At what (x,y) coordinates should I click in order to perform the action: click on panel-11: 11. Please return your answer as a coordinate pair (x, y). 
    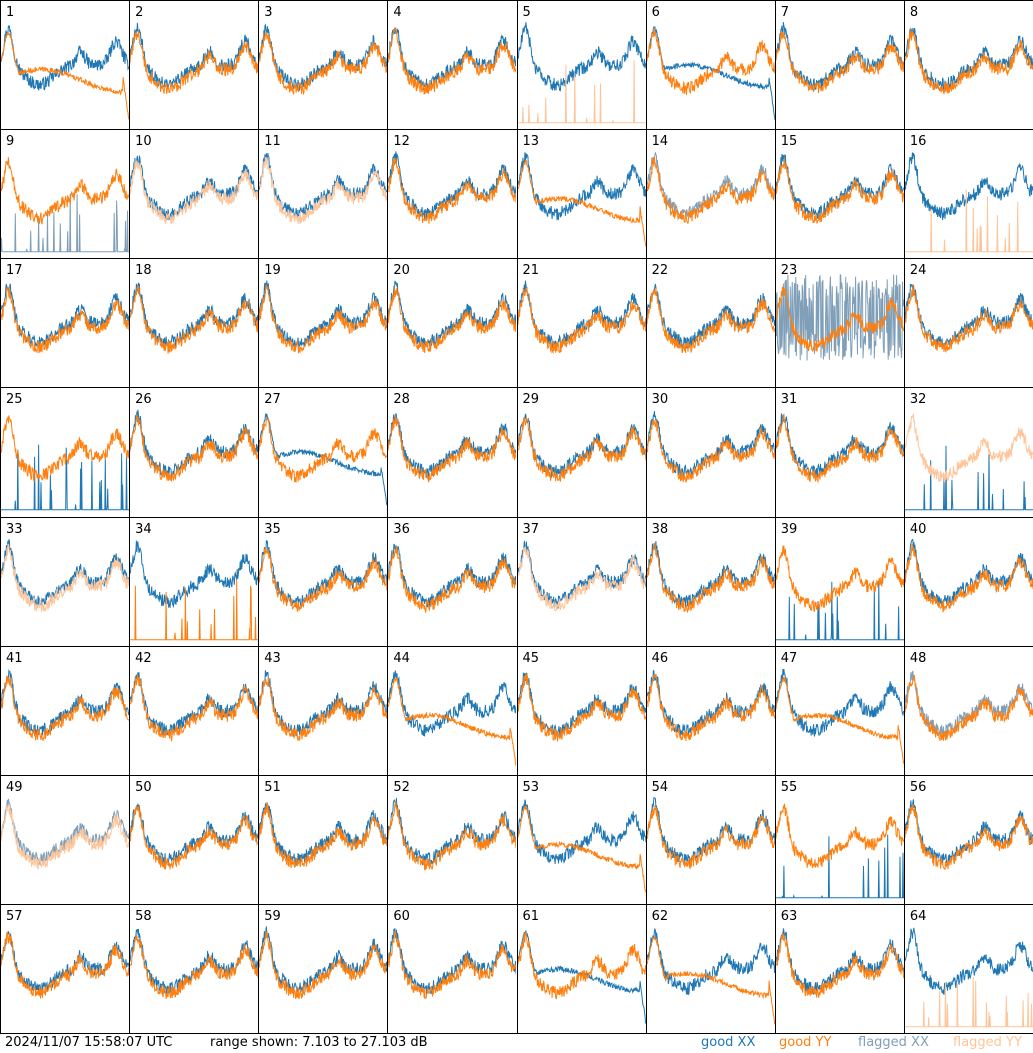
    Looking at the image, I should click on (323, 194).